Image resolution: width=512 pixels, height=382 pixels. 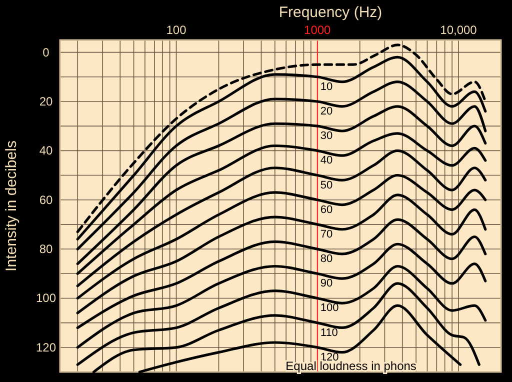 I want to click on series-label: 60, so click(x=326, y=210).